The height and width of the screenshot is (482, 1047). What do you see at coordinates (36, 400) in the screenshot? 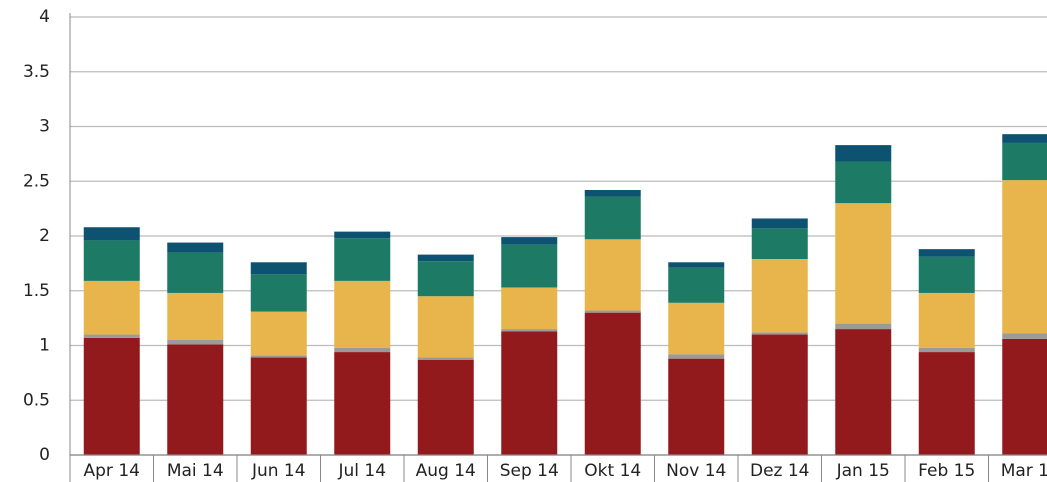
I see `y-tick-label: 0.5` at bounding box center [36, 400].